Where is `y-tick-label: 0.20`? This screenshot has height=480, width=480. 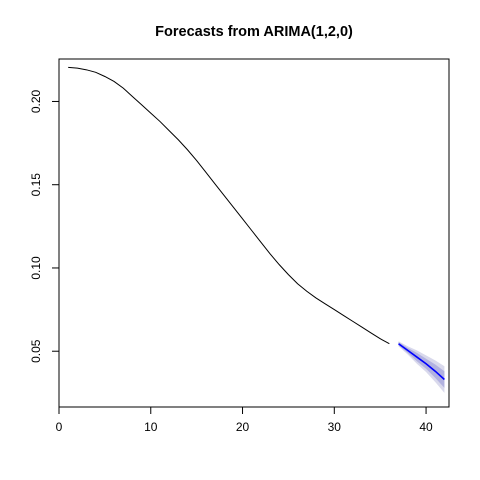 y-tick-label: 0.20 is located at coordinates (36, 101).